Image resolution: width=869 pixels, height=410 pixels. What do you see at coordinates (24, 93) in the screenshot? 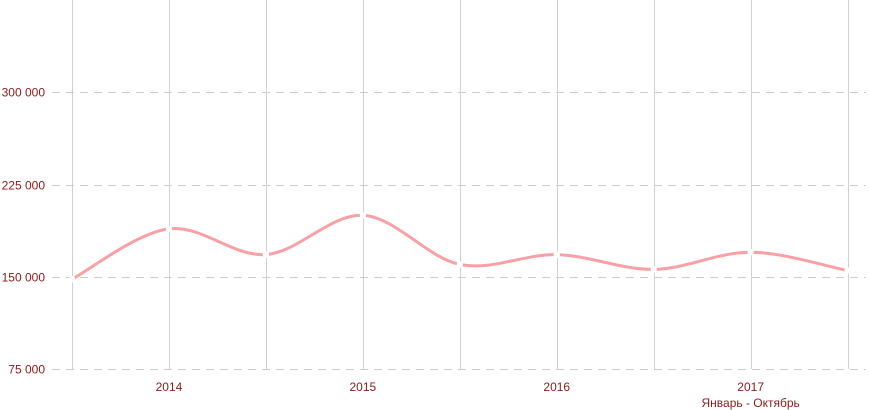
I see `y-tick-label: 300 000` at bounding box center [24, 93].